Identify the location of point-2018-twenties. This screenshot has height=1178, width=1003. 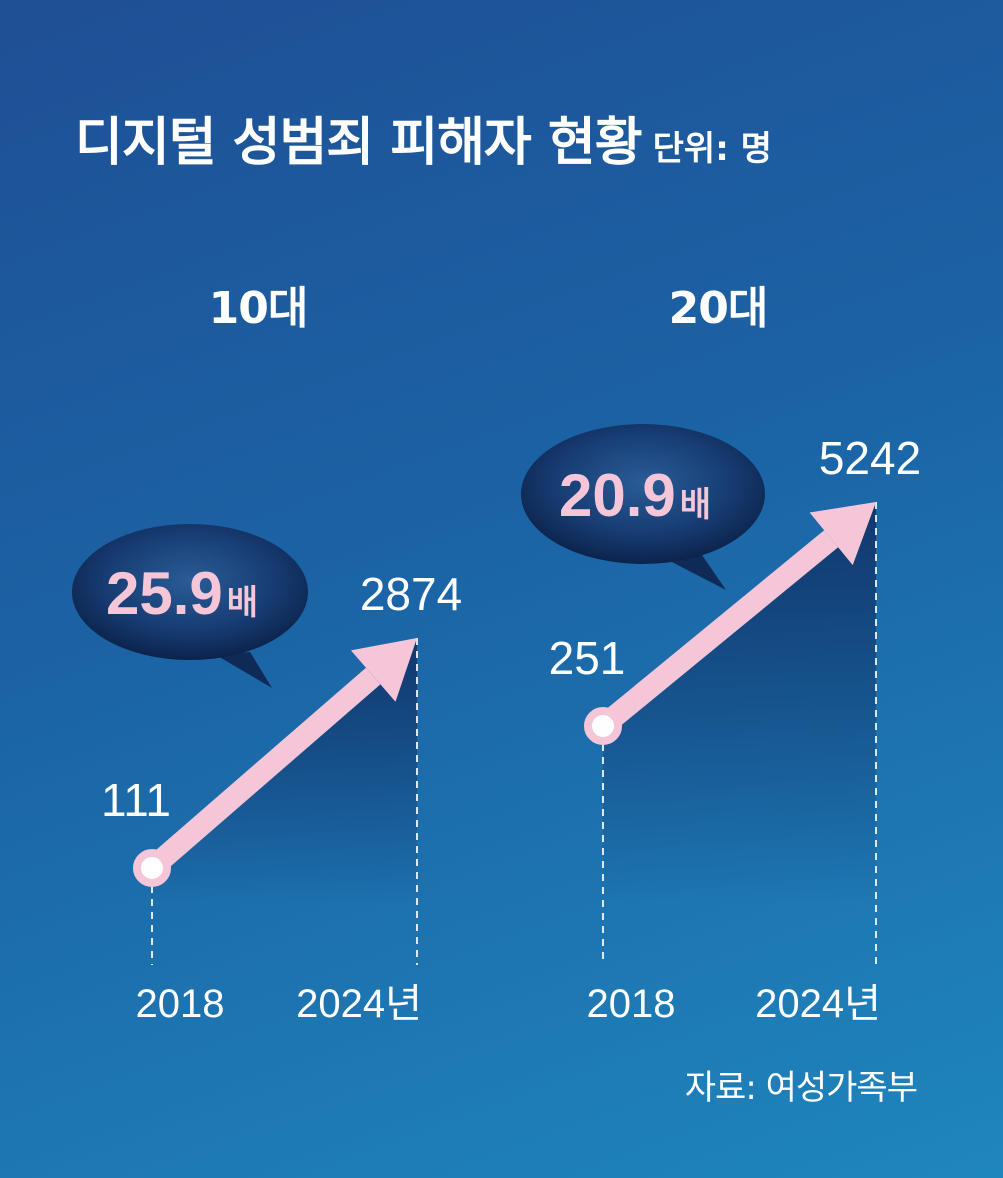
(603, 726).